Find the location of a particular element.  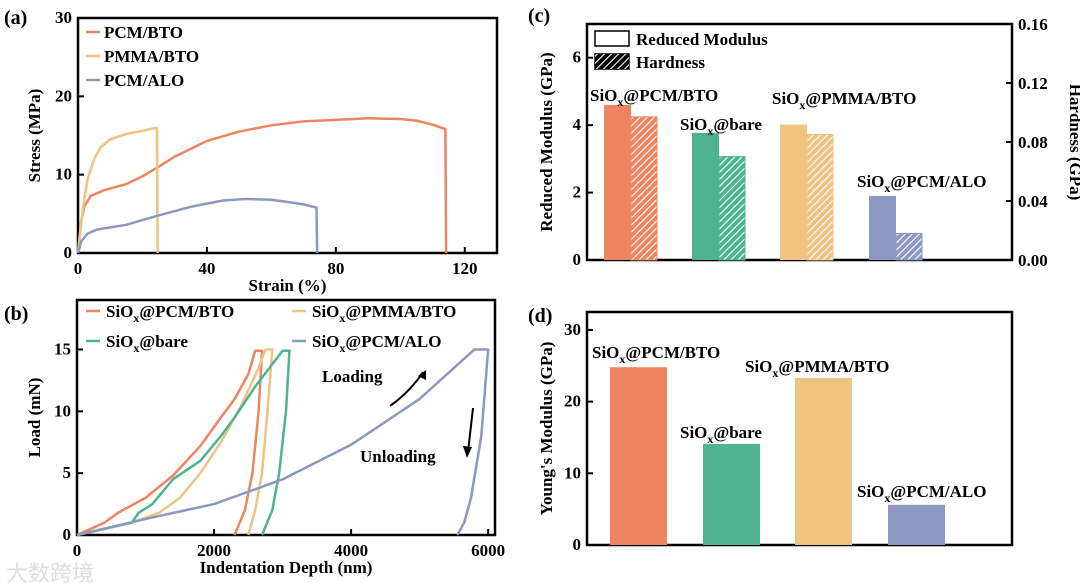

x-tick-label: 6000 is located at coordinates (488, 550).